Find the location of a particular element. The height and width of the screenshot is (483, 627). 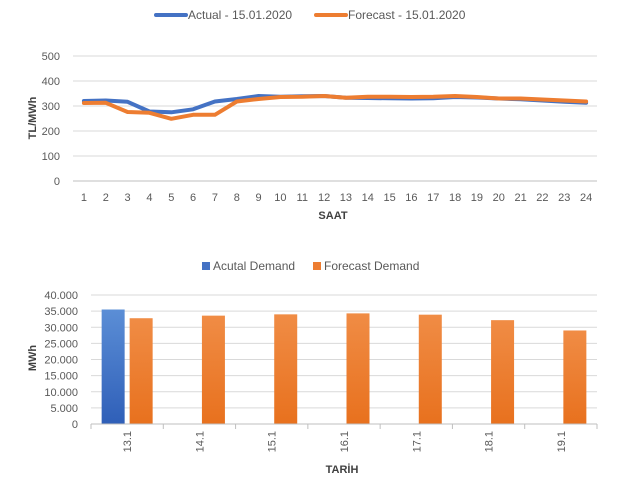

y-tick-label: 15.000 is located at coordinates (61, 377).